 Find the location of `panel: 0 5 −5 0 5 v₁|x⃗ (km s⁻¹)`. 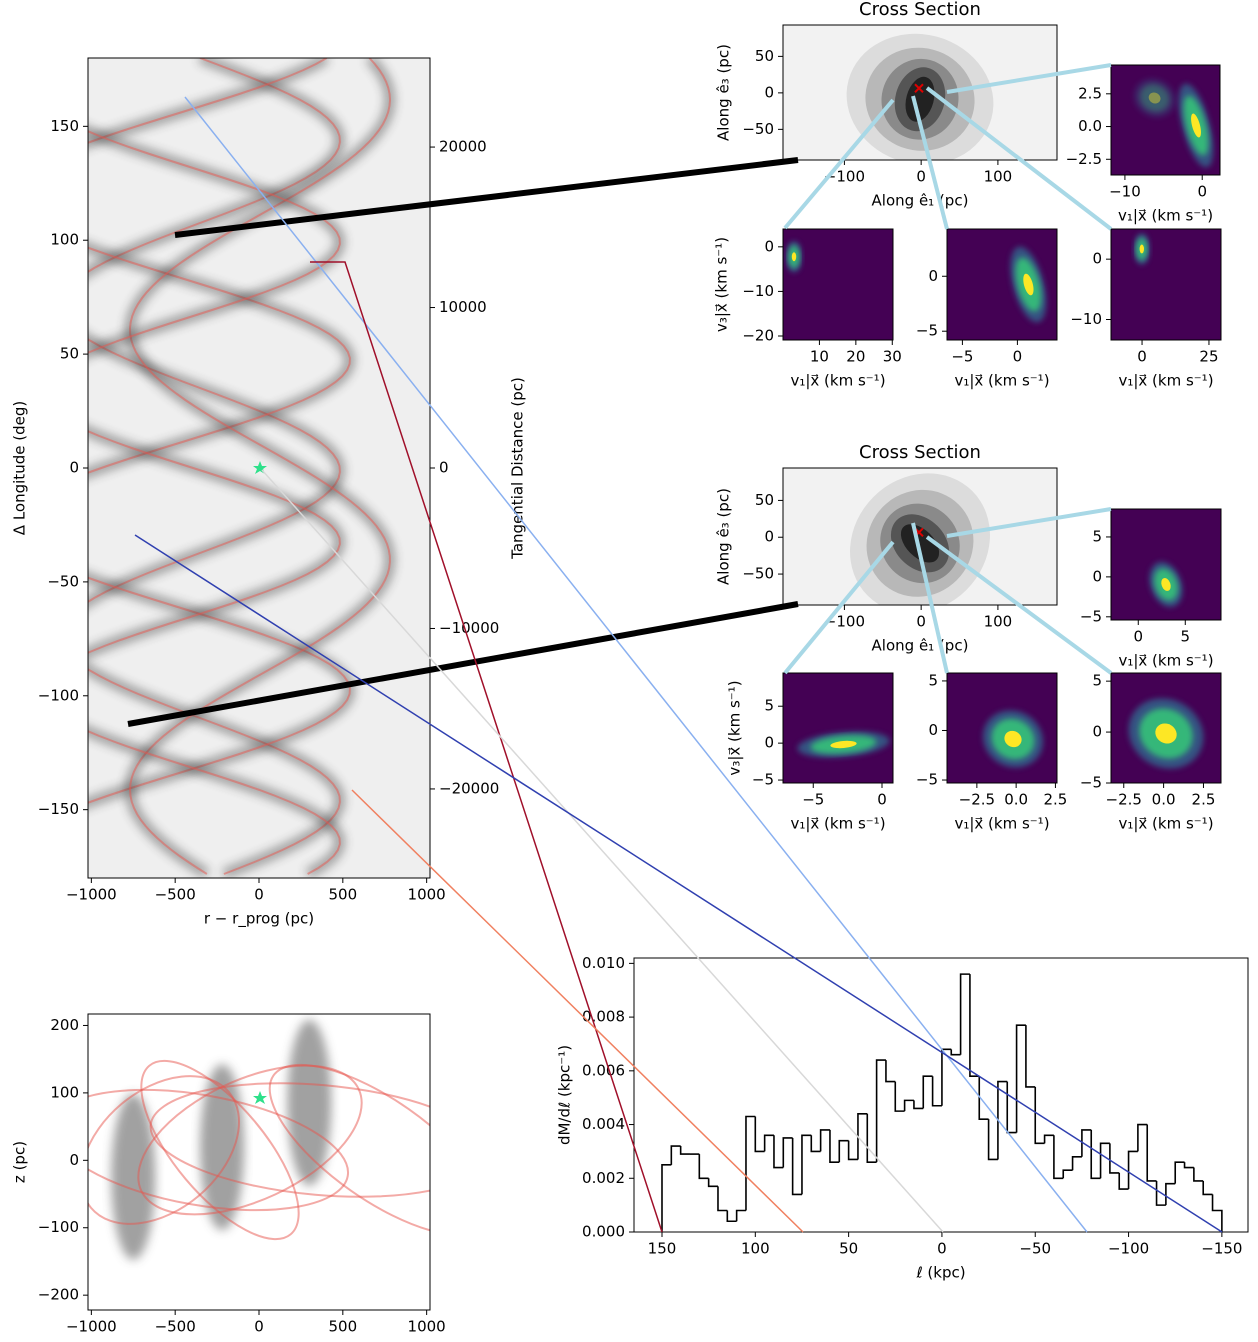

panel: 0 5 −5 0 5 v₁|x⃗ (km s⁻¹) is located at coordinates (1151, 589).